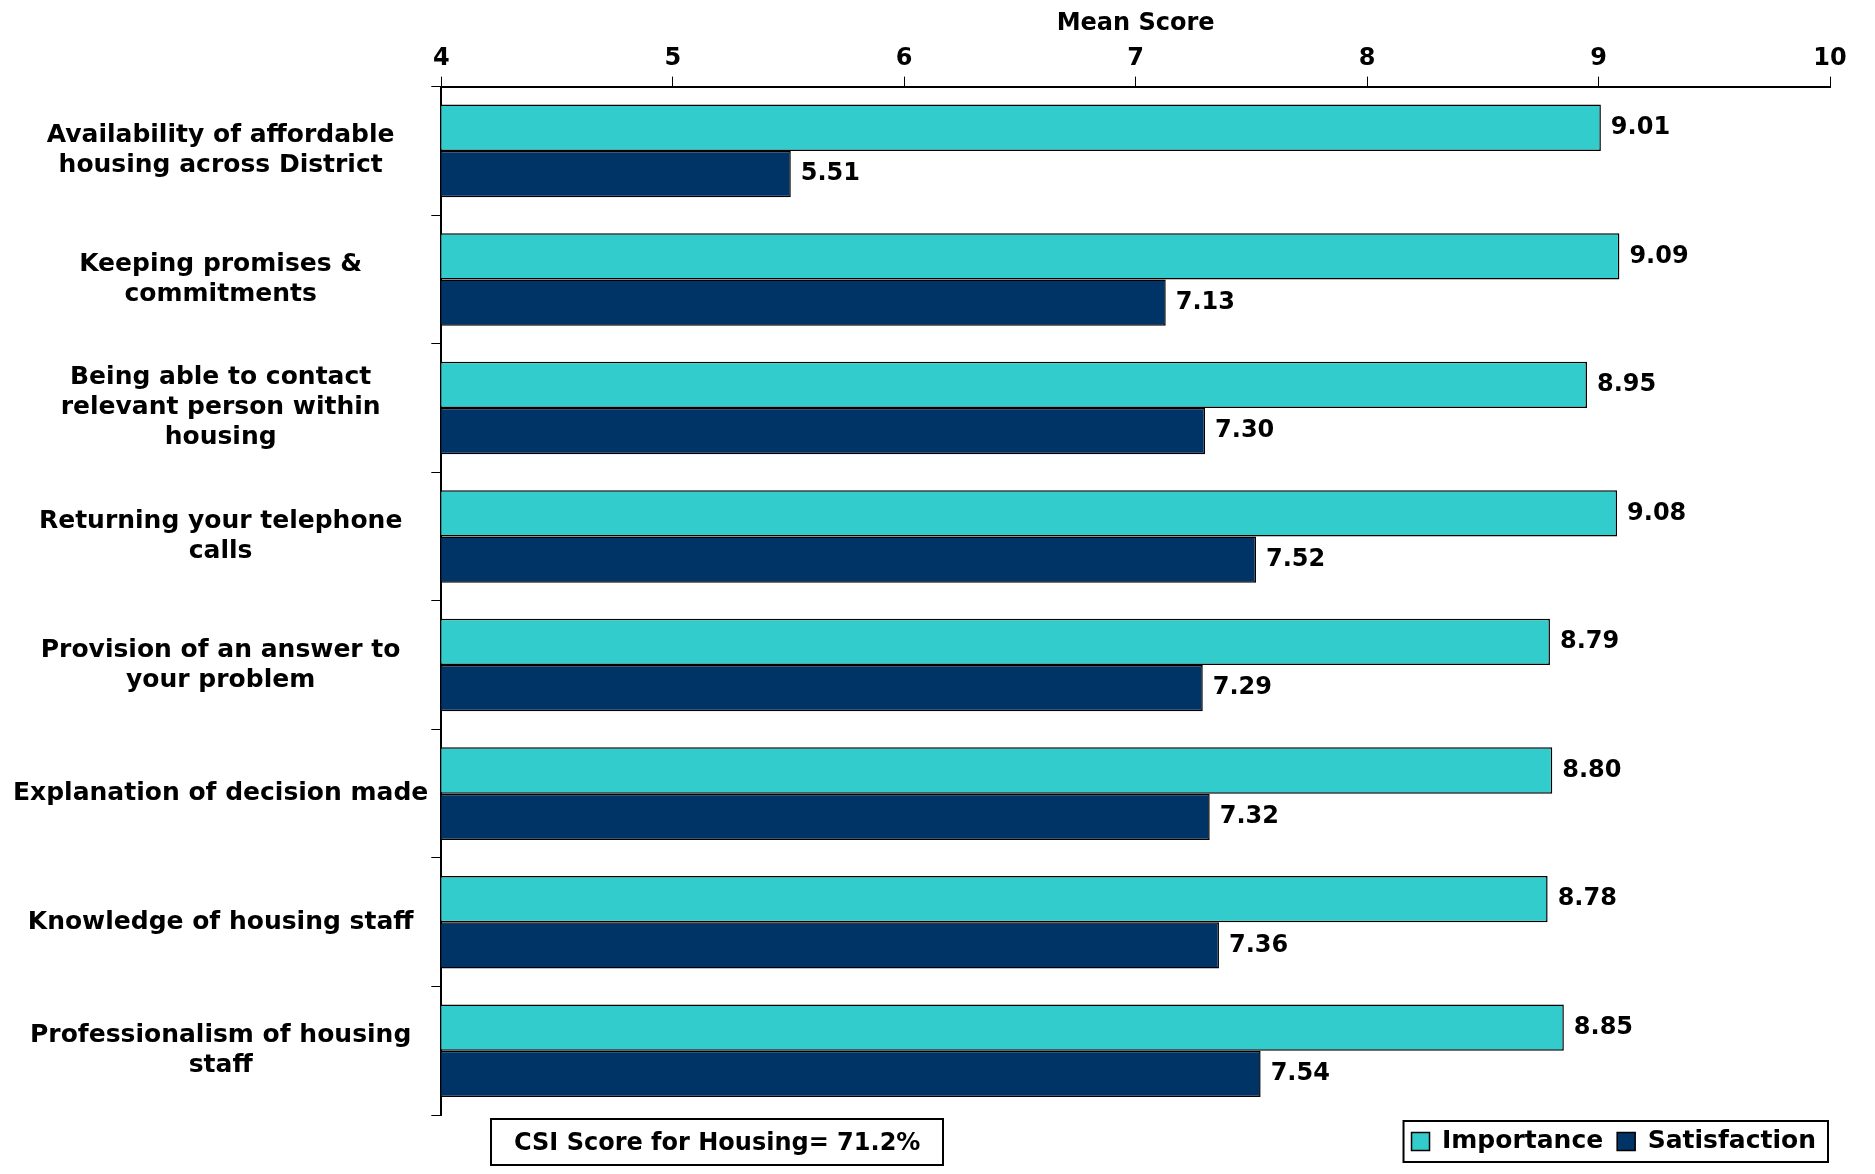 This screenshot has width=1875, height=1174. I want to click on x-tick-label: 9, so click(1598, 57).